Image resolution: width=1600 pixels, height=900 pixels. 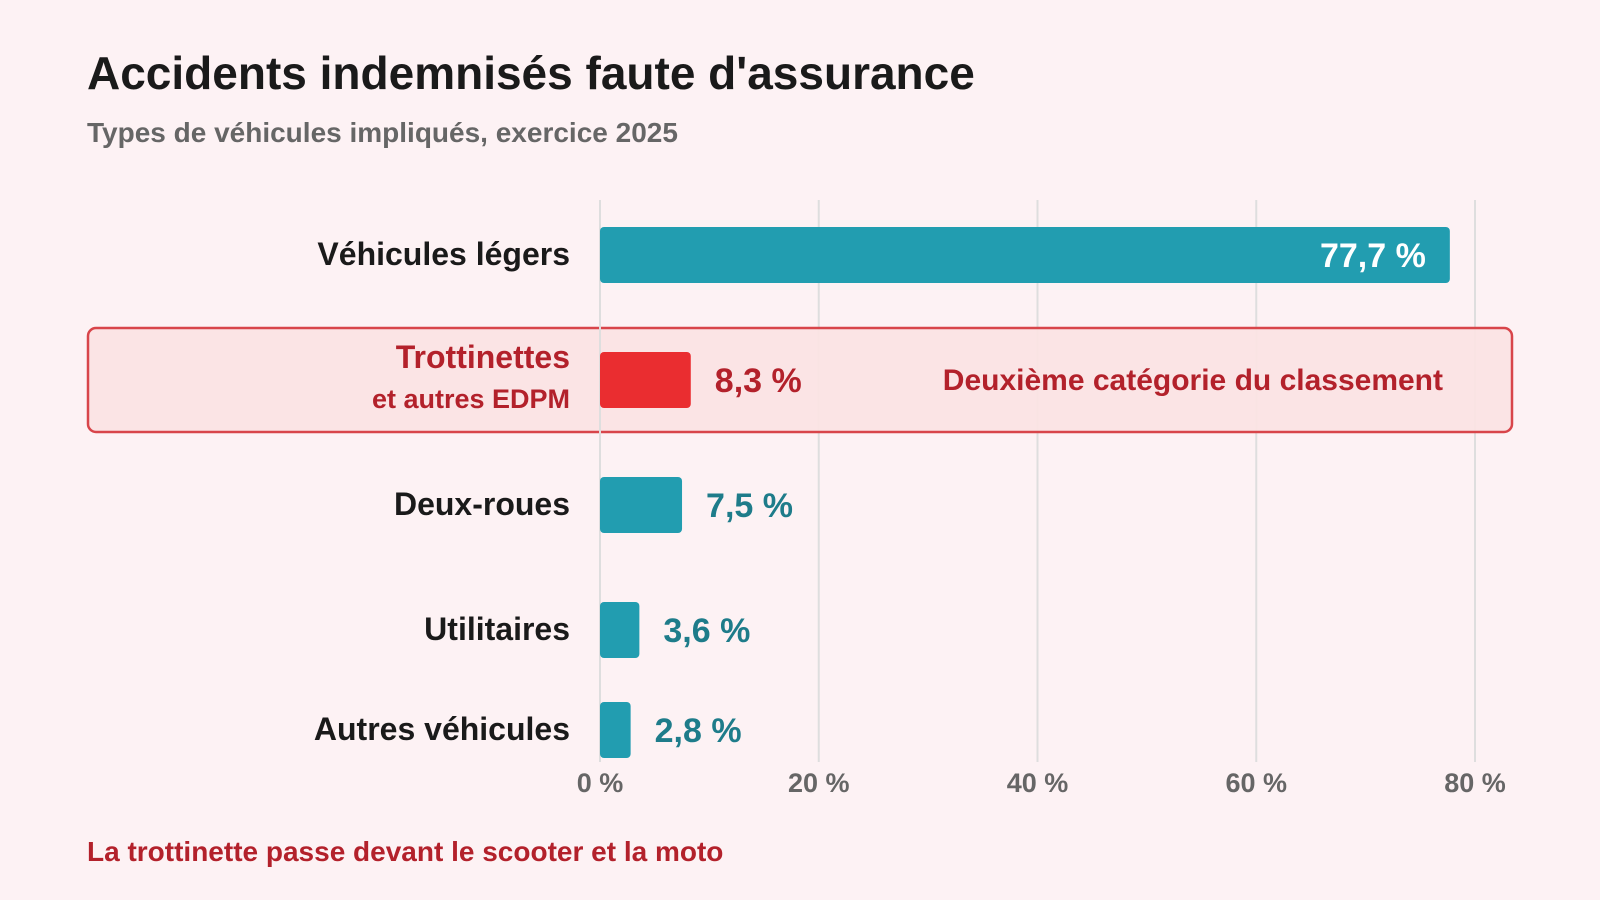 I want to click on category-label: Autres véhicules, so click(x=442, y=729).